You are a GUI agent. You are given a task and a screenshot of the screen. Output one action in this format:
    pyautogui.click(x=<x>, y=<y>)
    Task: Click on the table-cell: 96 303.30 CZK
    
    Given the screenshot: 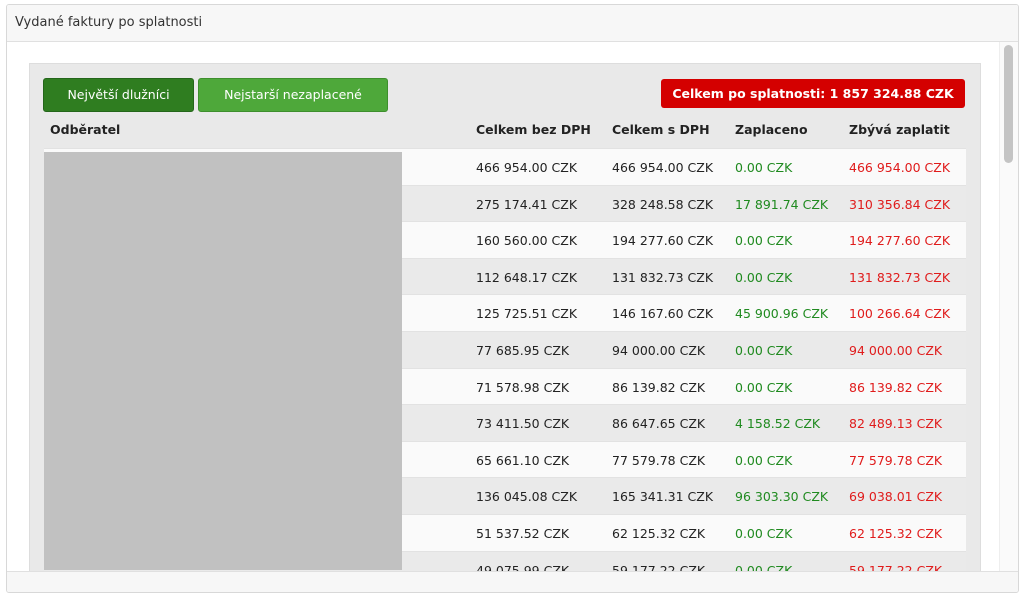 What is the action you would take?
    pyautogui.click(x=782, y=497)
    